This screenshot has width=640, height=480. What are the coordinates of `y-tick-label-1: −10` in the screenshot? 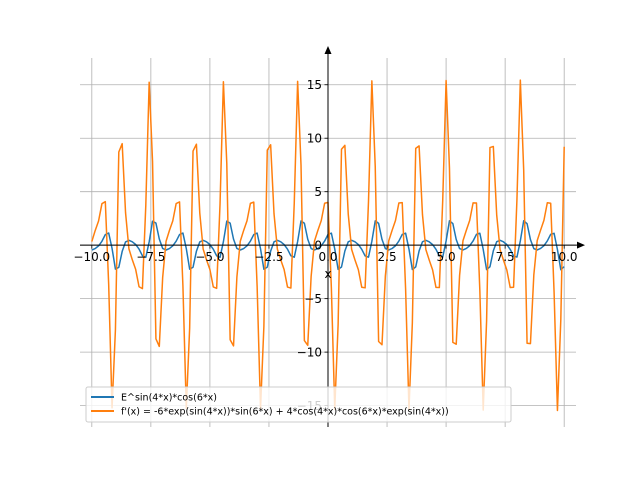 It's located at (309, 353).